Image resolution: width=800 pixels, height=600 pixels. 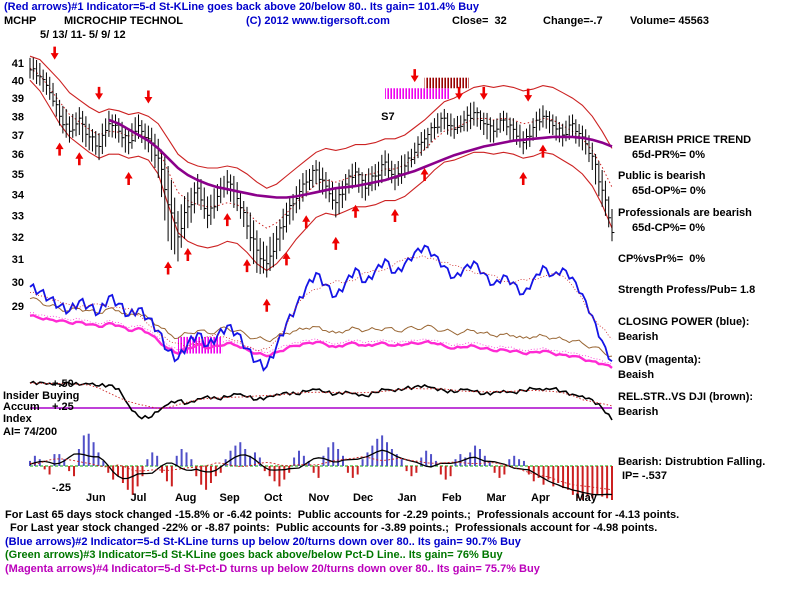 I want to click on month-labels: Jun Jul Aug Sep Oct Nov Dec Jan Feb Mar Apr May, so click(x=342, y=498).